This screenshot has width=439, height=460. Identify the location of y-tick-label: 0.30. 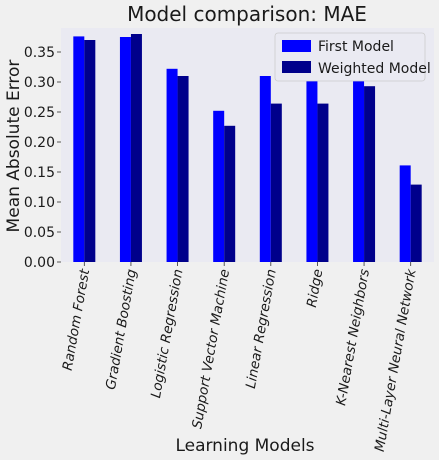
(39, 83).